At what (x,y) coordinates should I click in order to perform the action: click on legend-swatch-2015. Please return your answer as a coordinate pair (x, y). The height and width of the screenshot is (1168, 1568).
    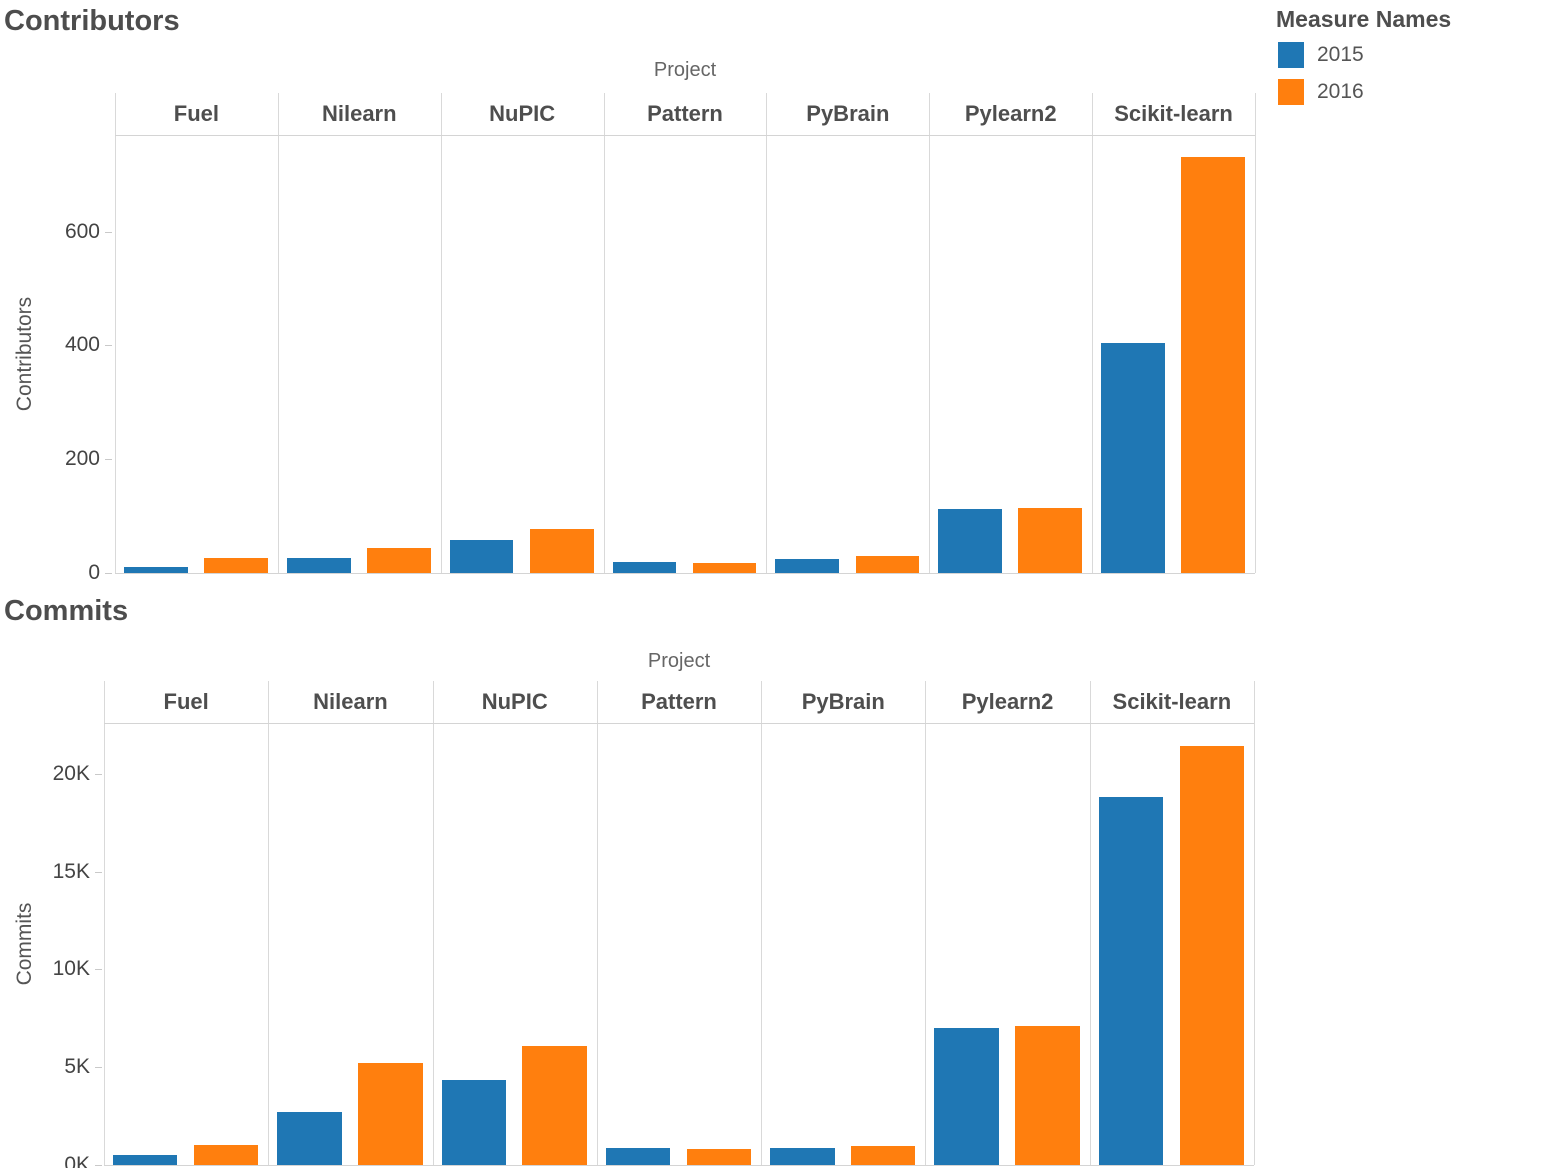
    Looking at the image, I should click on (1291, 55).